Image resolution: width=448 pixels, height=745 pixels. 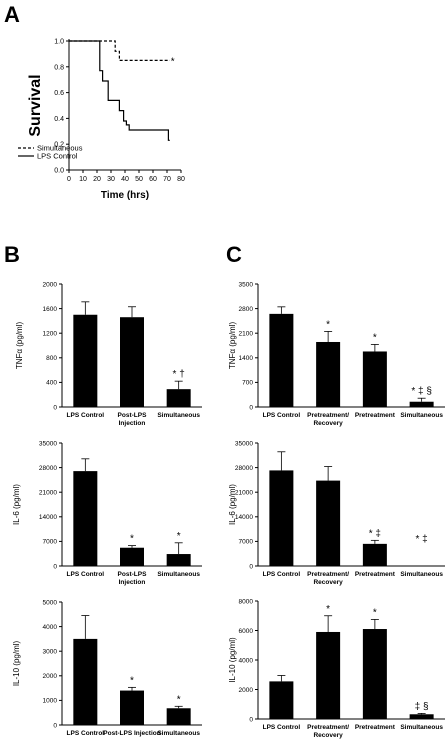 What do you see at coordinates (59, 171) in the screenshot?
I see `y-tick-label: 0.0` at bounding box center [59, 171].